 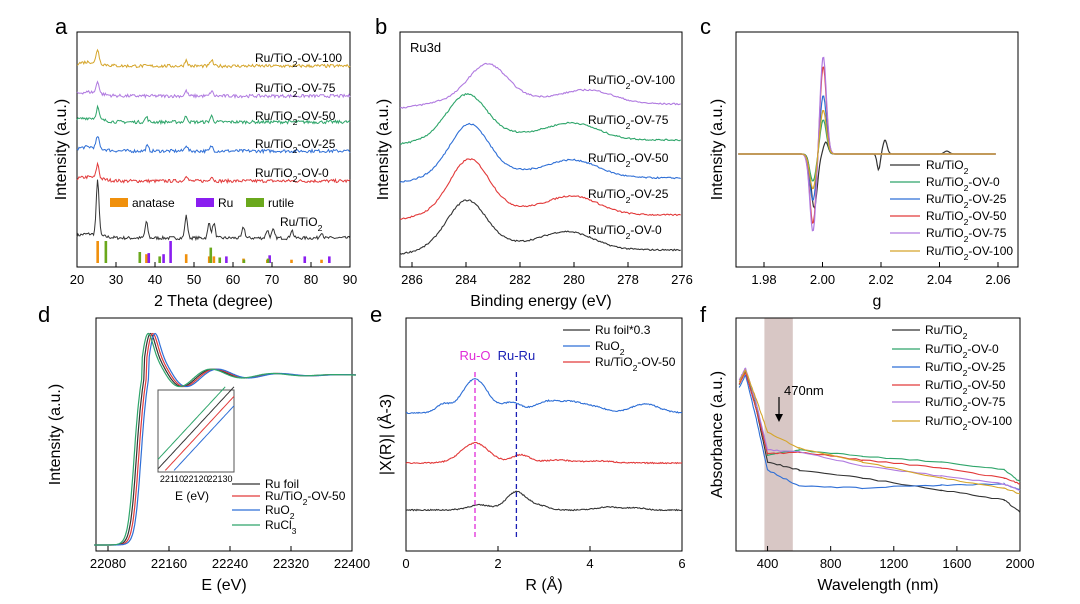 I want to click on xps-series-label: Ru/TiO2-OV-75, so click(x=628, y=122).